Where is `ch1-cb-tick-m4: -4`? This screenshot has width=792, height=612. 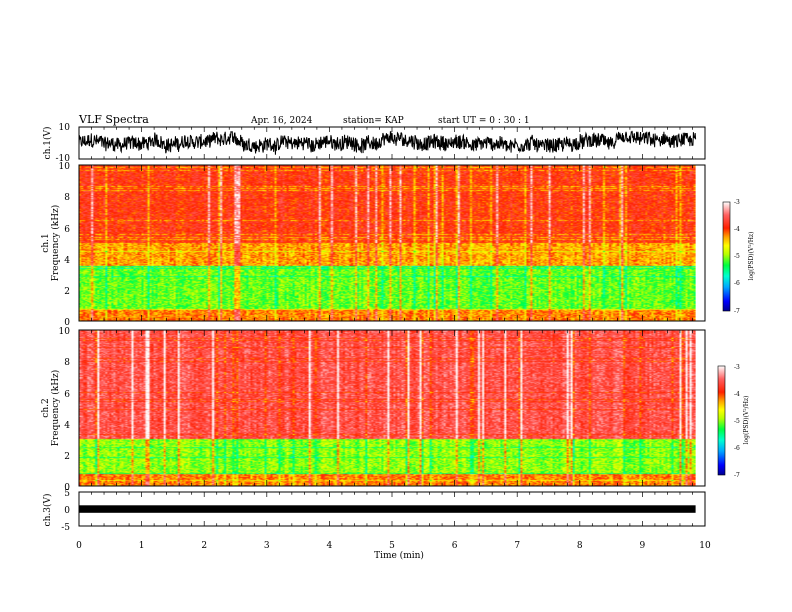 ch1-cb-tick-m4: -4 is located at coordinates (737, 229).